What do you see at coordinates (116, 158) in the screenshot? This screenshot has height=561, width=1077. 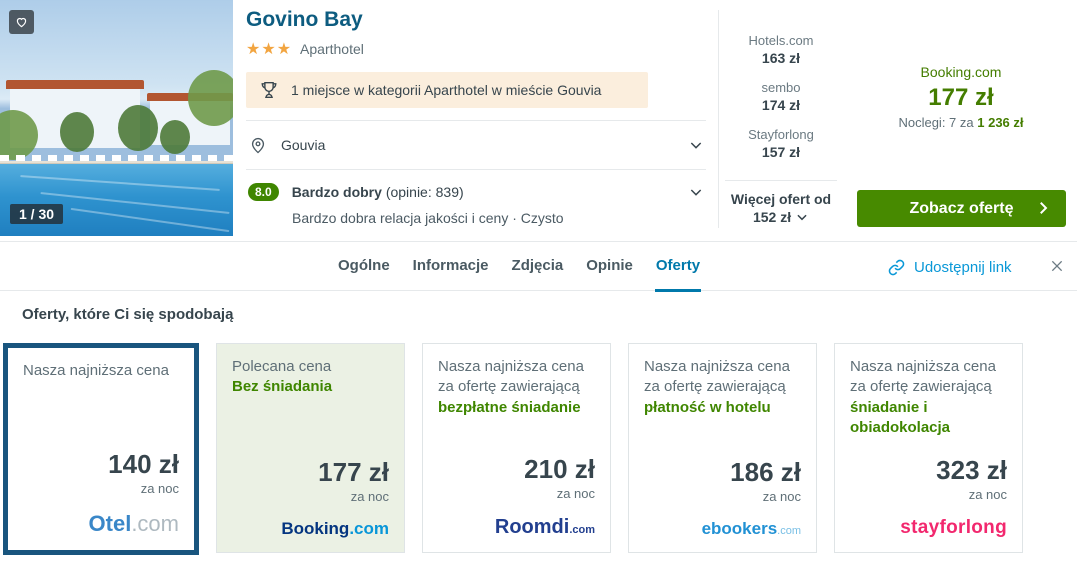 I see `photo-loungers` at bounding box center [116, 158].